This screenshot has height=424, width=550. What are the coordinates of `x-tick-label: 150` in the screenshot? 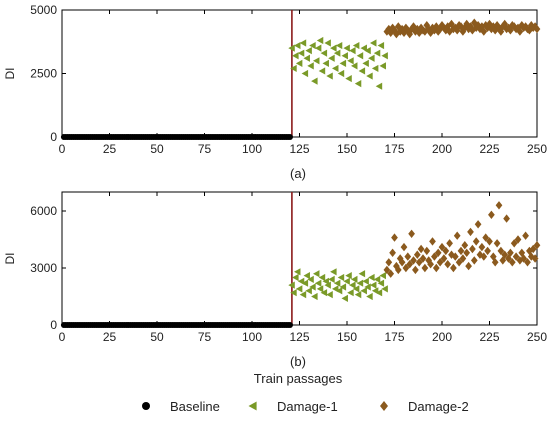 It's located at (347, 149).